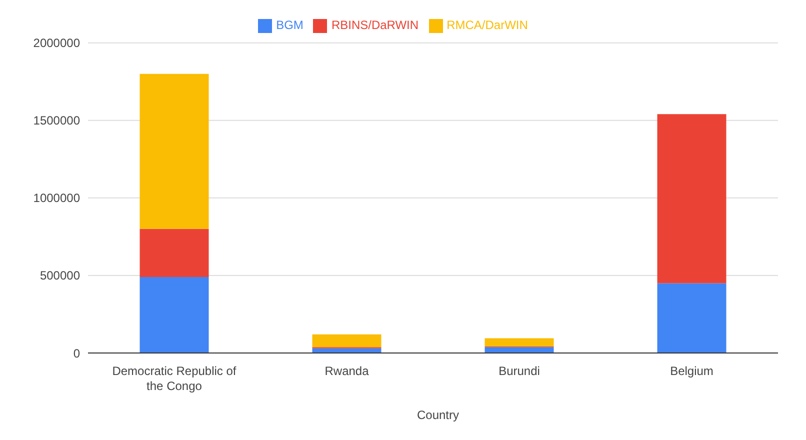 This screenshot has height=440, width=806. What do you see at coordinates (76, 353) in the screenshot?
I see `y-tick-label: 0` at bounding box center [76, 353].